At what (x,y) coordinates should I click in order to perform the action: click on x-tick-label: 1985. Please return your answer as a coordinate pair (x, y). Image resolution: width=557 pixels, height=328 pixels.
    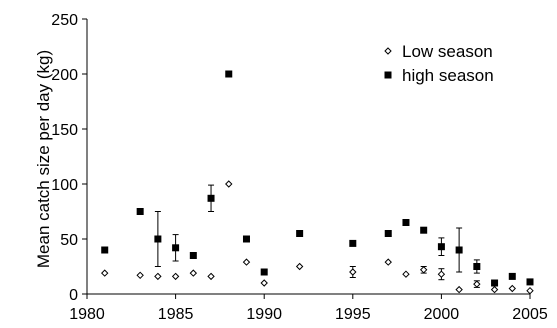
    Looking at the image, I should click on (176, 314).